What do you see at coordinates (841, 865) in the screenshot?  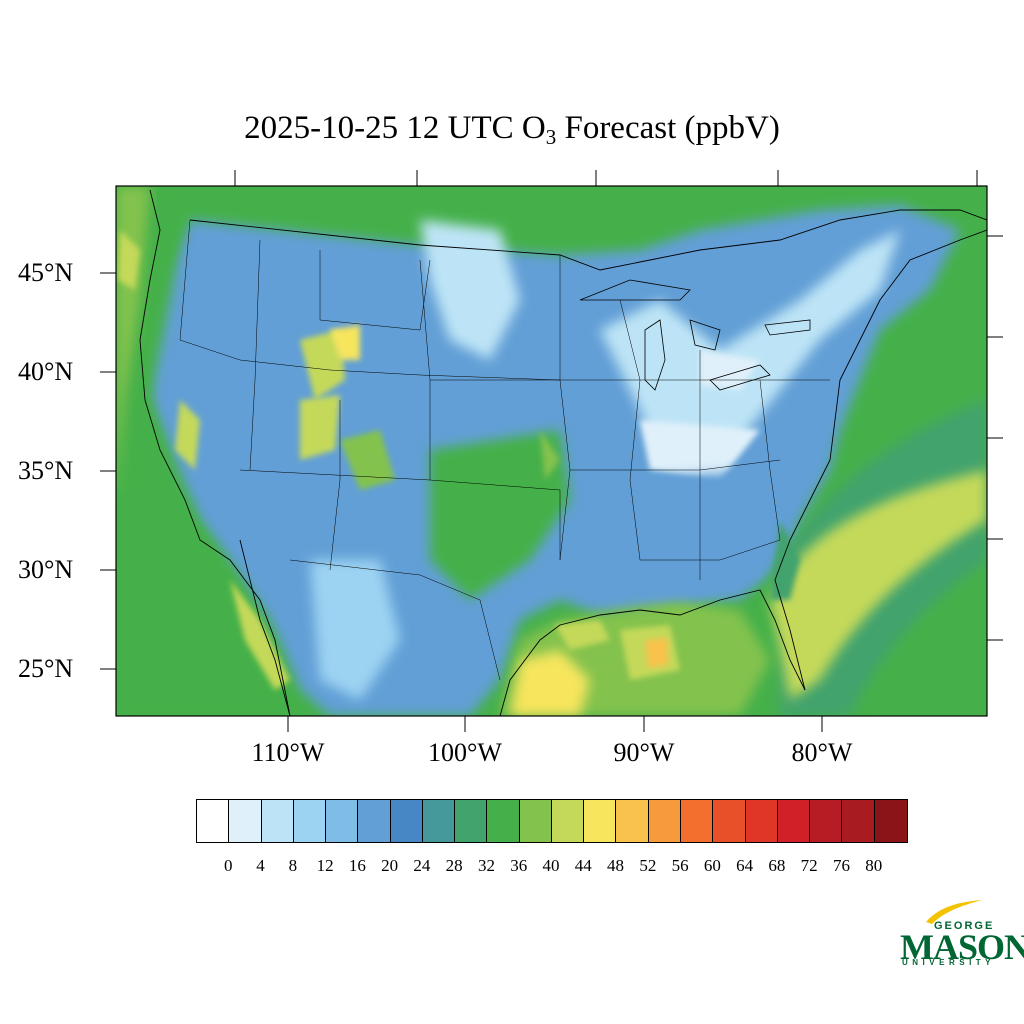 I see `colorbar-tick-label: 76` at bounding box center [841, 865].